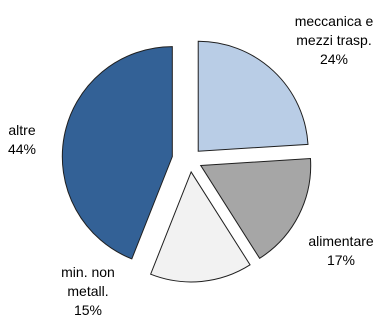 The width and height of the screenshot is (390, 322). I want to click on label-percent: 44%, so click(22, 149).